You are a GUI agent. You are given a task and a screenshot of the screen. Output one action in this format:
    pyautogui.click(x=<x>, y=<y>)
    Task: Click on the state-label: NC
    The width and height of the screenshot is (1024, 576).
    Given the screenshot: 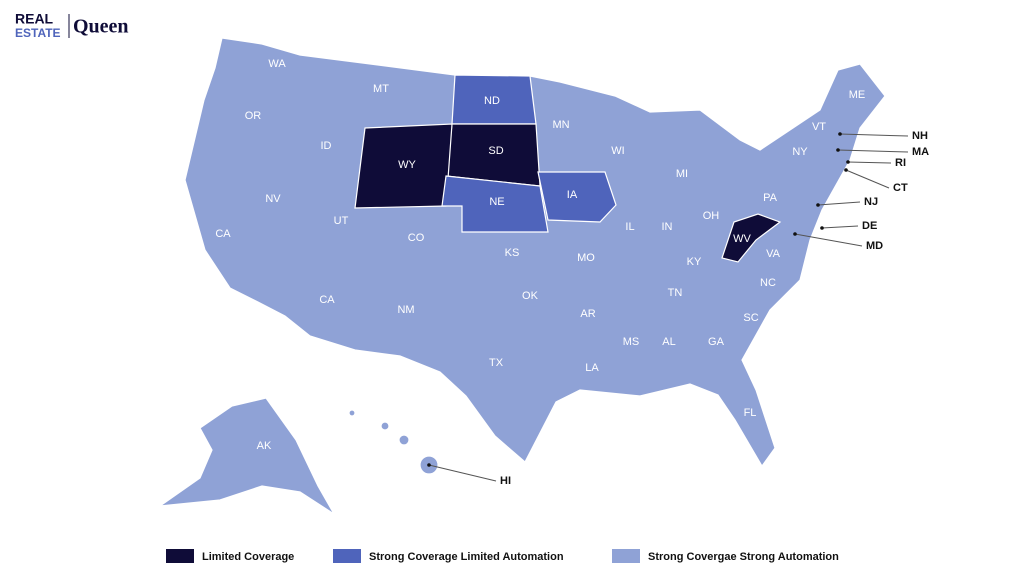 What is the action you would take?
    pyautogui.click(x=768, y=283)
    